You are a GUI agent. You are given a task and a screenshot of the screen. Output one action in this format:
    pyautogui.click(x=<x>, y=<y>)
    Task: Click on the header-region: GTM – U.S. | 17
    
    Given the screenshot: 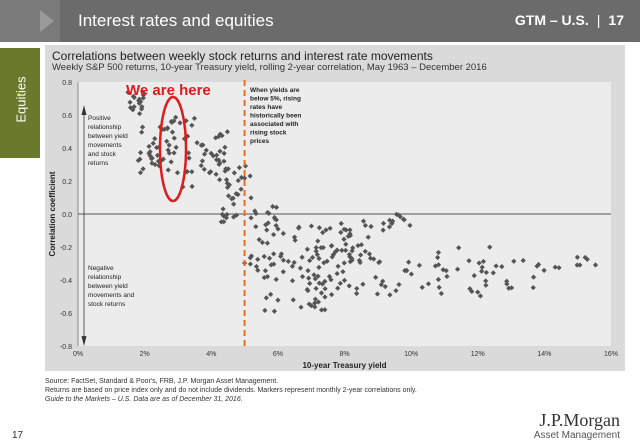 What is the action you would take?
    pyautogui.click(x=569, y=20)
    